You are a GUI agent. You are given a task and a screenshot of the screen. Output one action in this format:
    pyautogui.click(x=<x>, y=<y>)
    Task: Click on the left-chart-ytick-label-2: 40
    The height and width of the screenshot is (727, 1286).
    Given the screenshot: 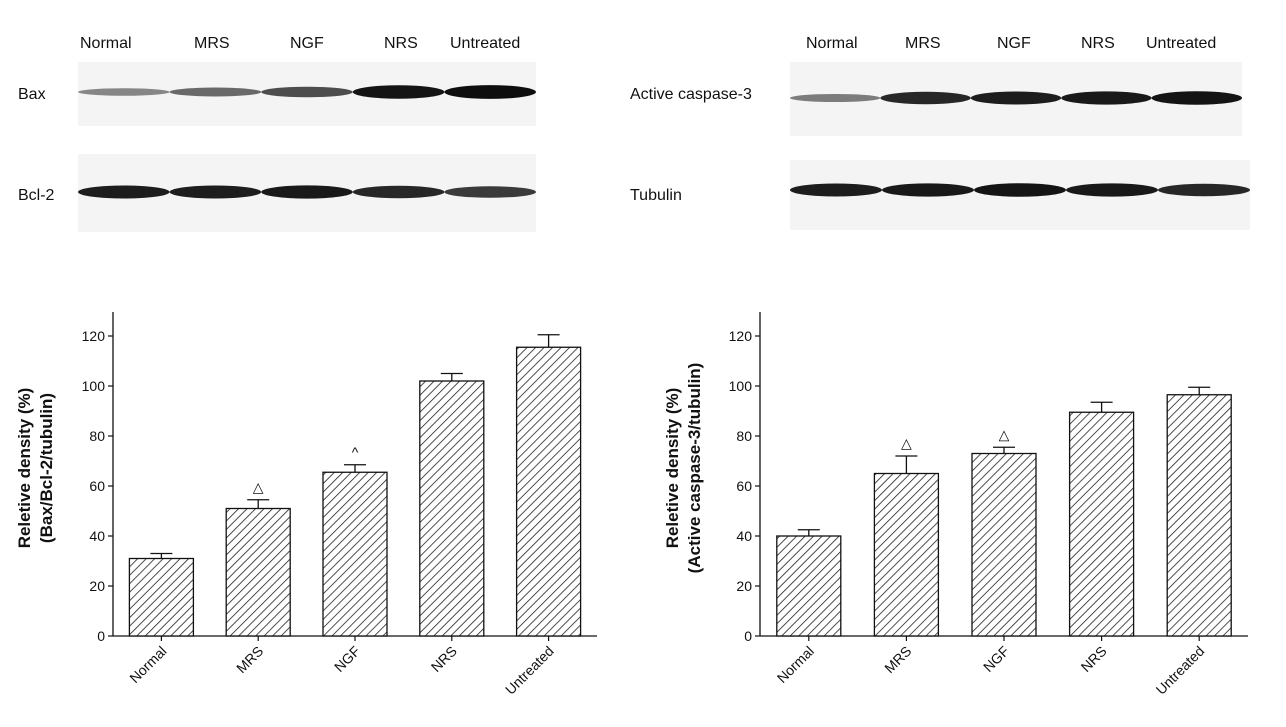 What is the action you would take?
    pyautogui.click(x=97, y=536)
    